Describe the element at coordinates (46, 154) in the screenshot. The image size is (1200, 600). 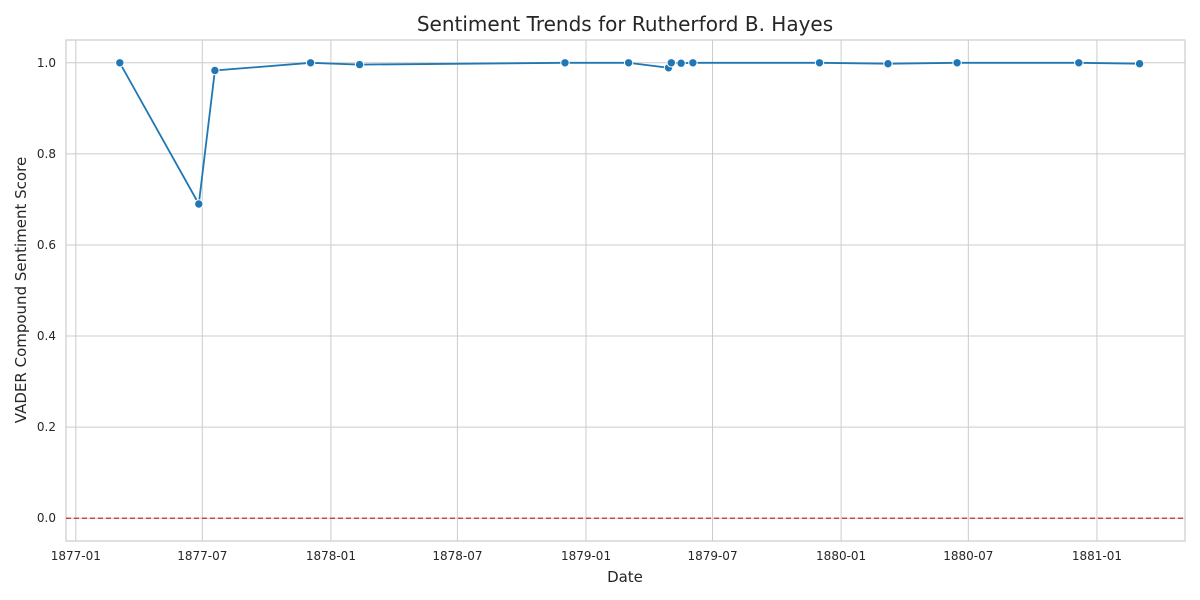
I see `y-tick-label: 0.8` at that location.